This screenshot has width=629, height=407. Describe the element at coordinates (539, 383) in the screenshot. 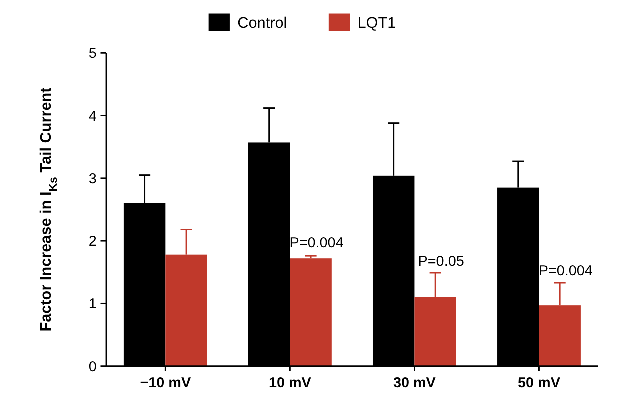

I see `x-tick-label: 50 mV` at that location.